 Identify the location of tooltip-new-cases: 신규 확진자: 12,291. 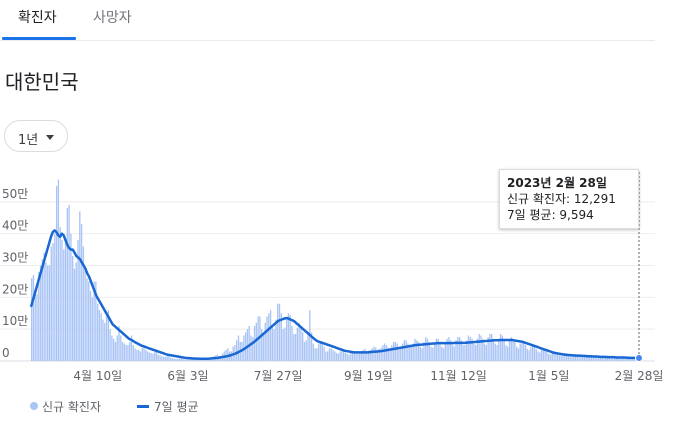
(561, 199).